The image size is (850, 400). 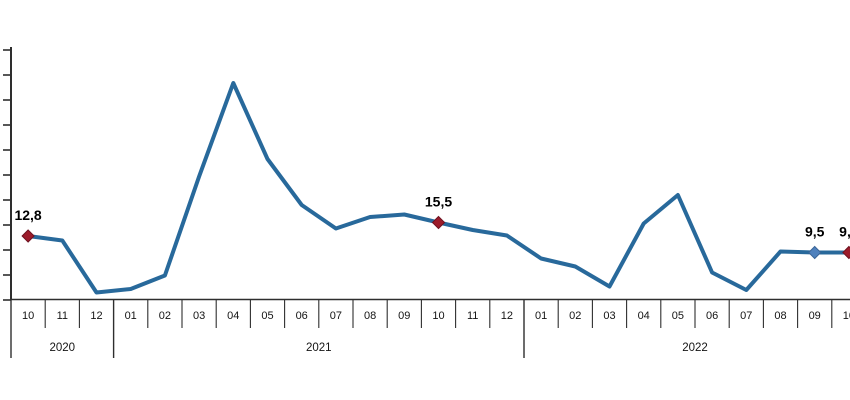 What do you see at coordinates (319, 348) in the screenshot?
I see `x-axis-year-label: 2021` at bounding box center [319, 348].